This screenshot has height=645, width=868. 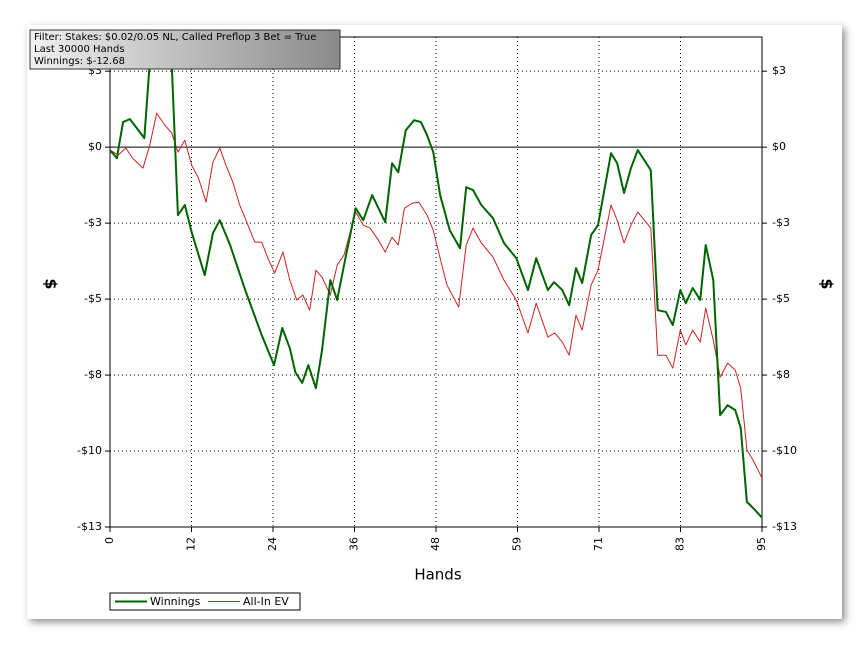 What do you see at coordinates (354, 544) in the screenshot?
I see `x-tick-label: 36` at bounding box center [354, 544].